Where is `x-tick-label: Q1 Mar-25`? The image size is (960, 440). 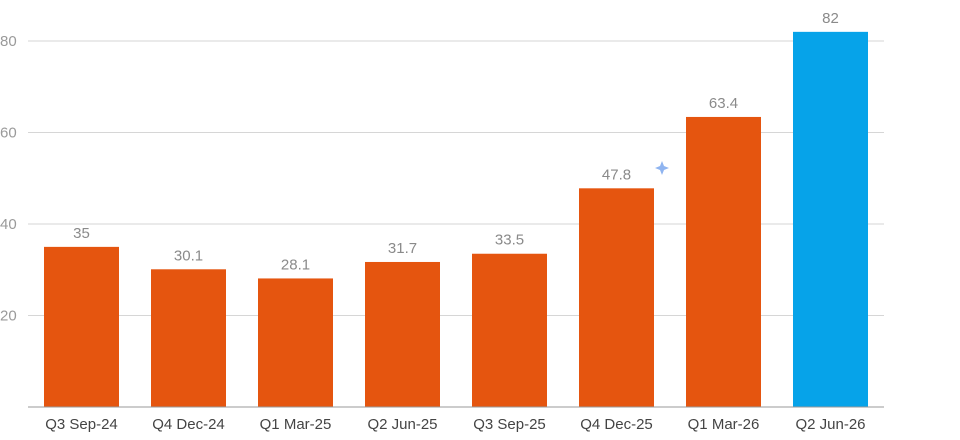
x-tick-label: Q1 Mar-25 is located at coordinates (296, 424).